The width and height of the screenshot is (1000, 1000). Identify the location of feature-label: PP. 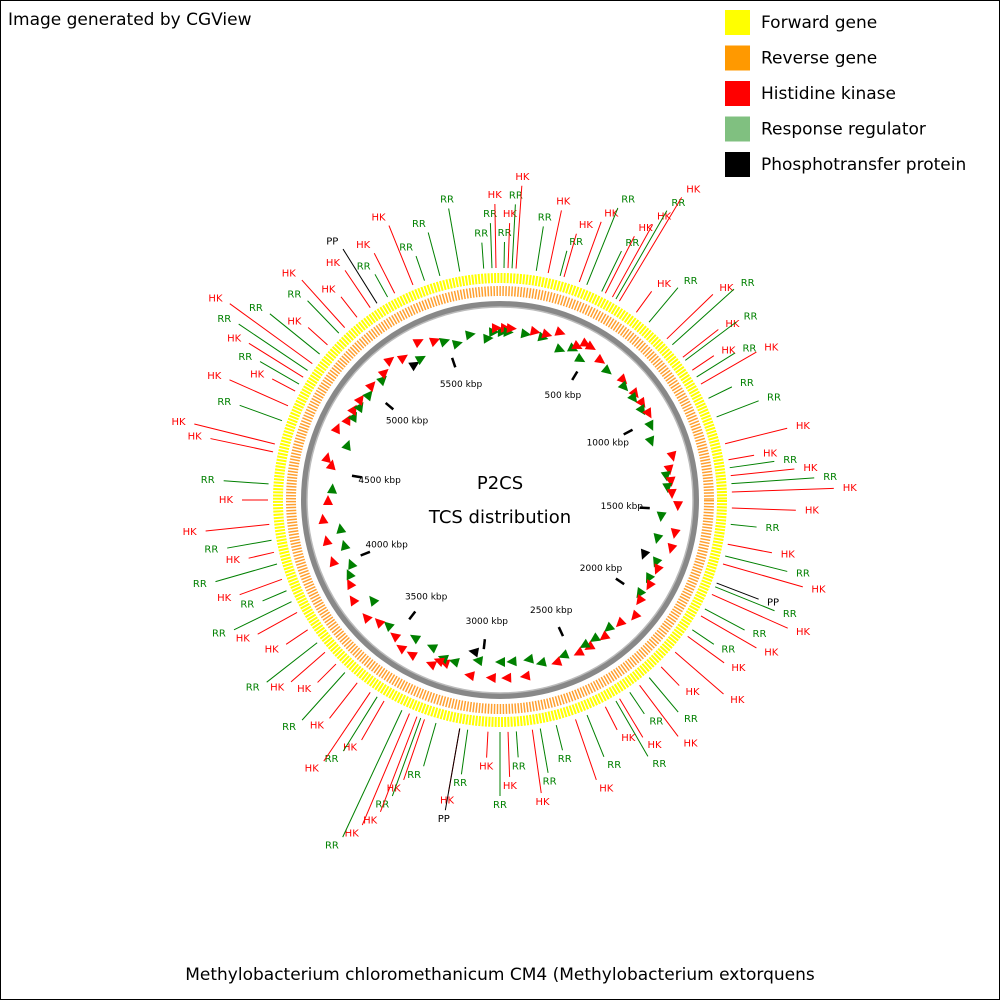
(332, 241).